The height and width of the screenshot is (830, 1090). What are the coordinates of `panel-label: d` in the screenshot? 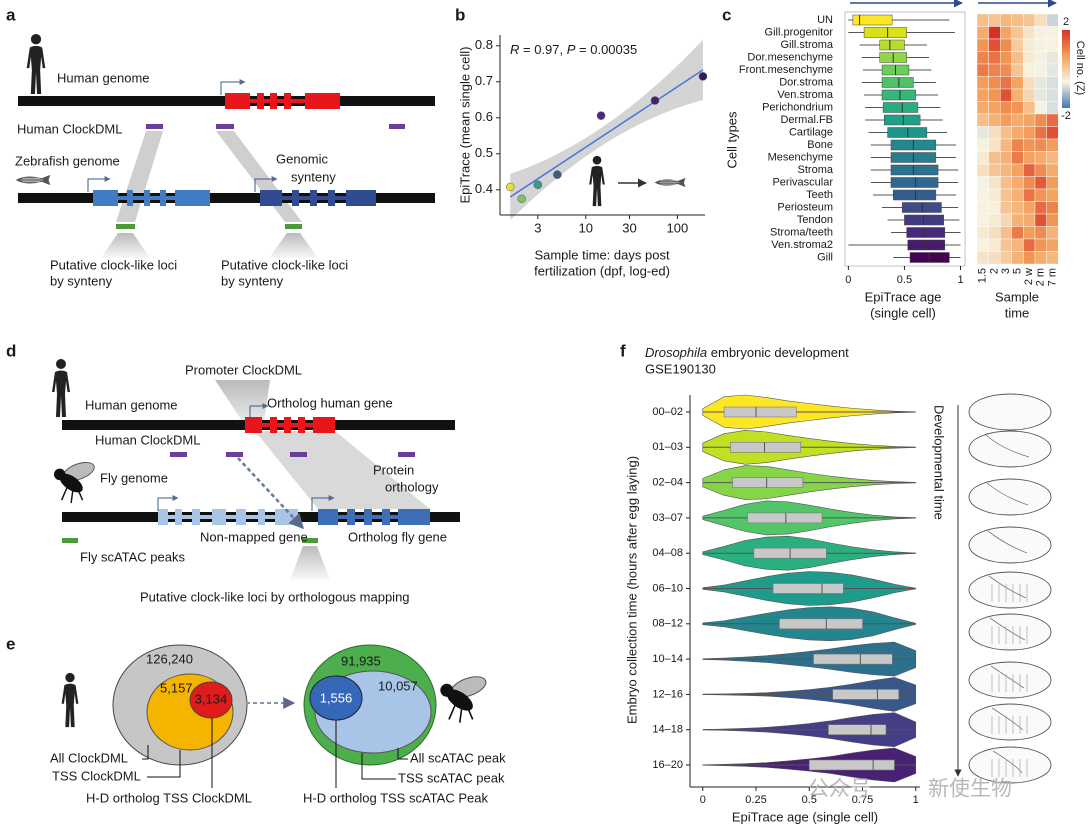 It's located at (11, 350).